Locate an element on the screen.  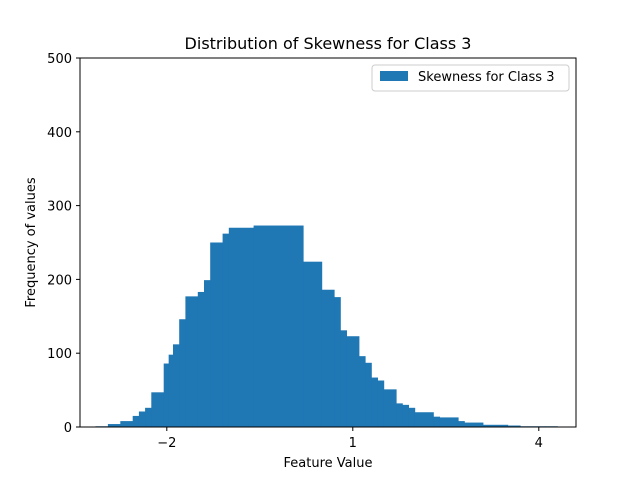
legend: Skewness for Class 3 is located at coordinates (470, 78).